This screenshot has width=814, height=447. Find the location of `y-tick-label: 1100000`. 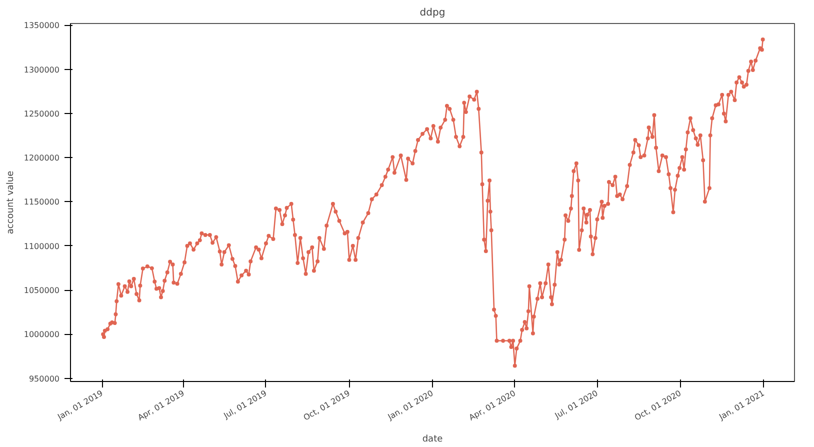

y-tick-label: 1100000 is located at coordinates (42, 246).